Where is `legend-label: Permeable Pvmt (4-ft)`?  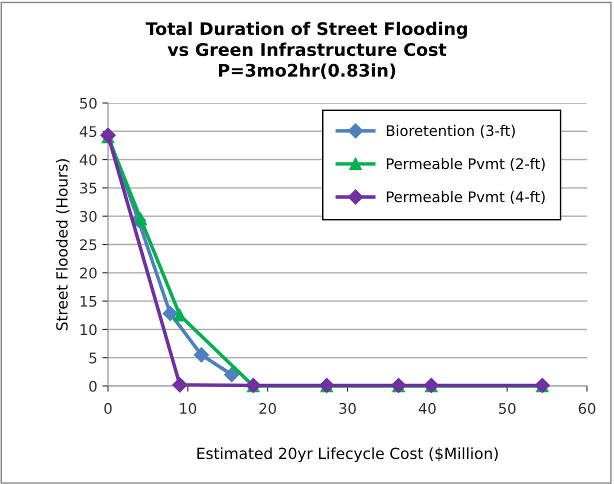 legend-label: Permeable Pvmt (4-ft) is located at coordinates (465, 197).